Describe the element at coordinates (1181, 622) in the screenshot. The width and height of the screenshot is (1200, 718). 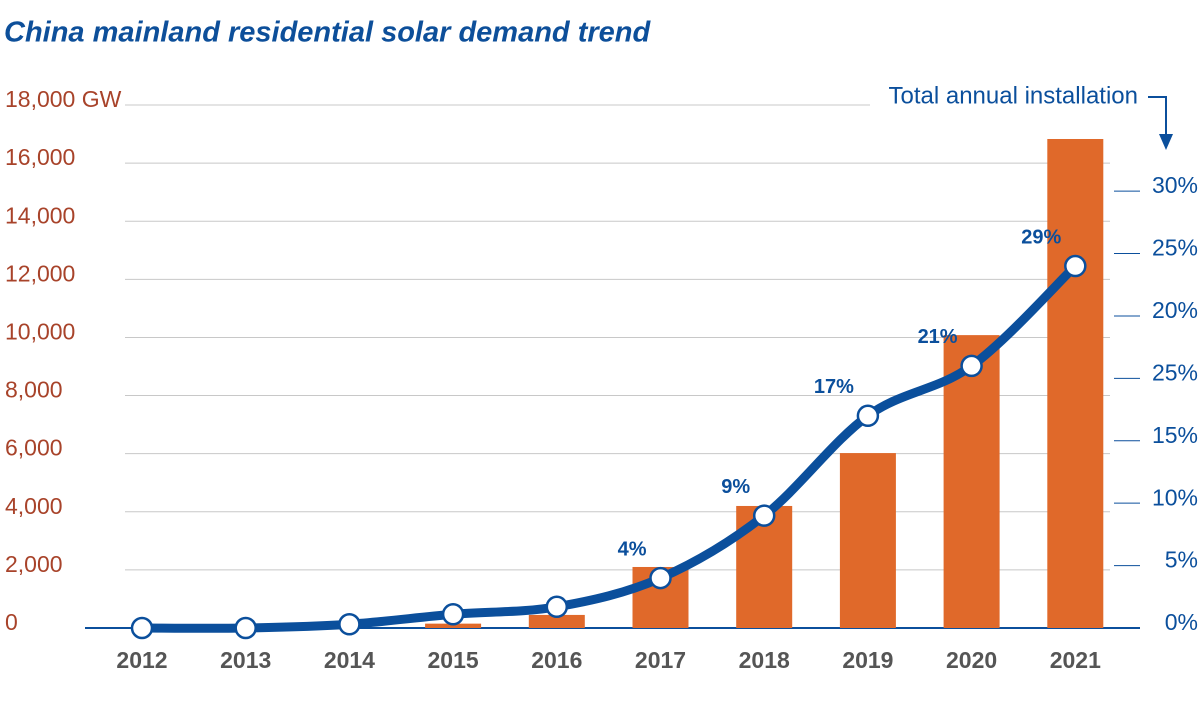
I see `y2-tick-label: 0%` at that location.